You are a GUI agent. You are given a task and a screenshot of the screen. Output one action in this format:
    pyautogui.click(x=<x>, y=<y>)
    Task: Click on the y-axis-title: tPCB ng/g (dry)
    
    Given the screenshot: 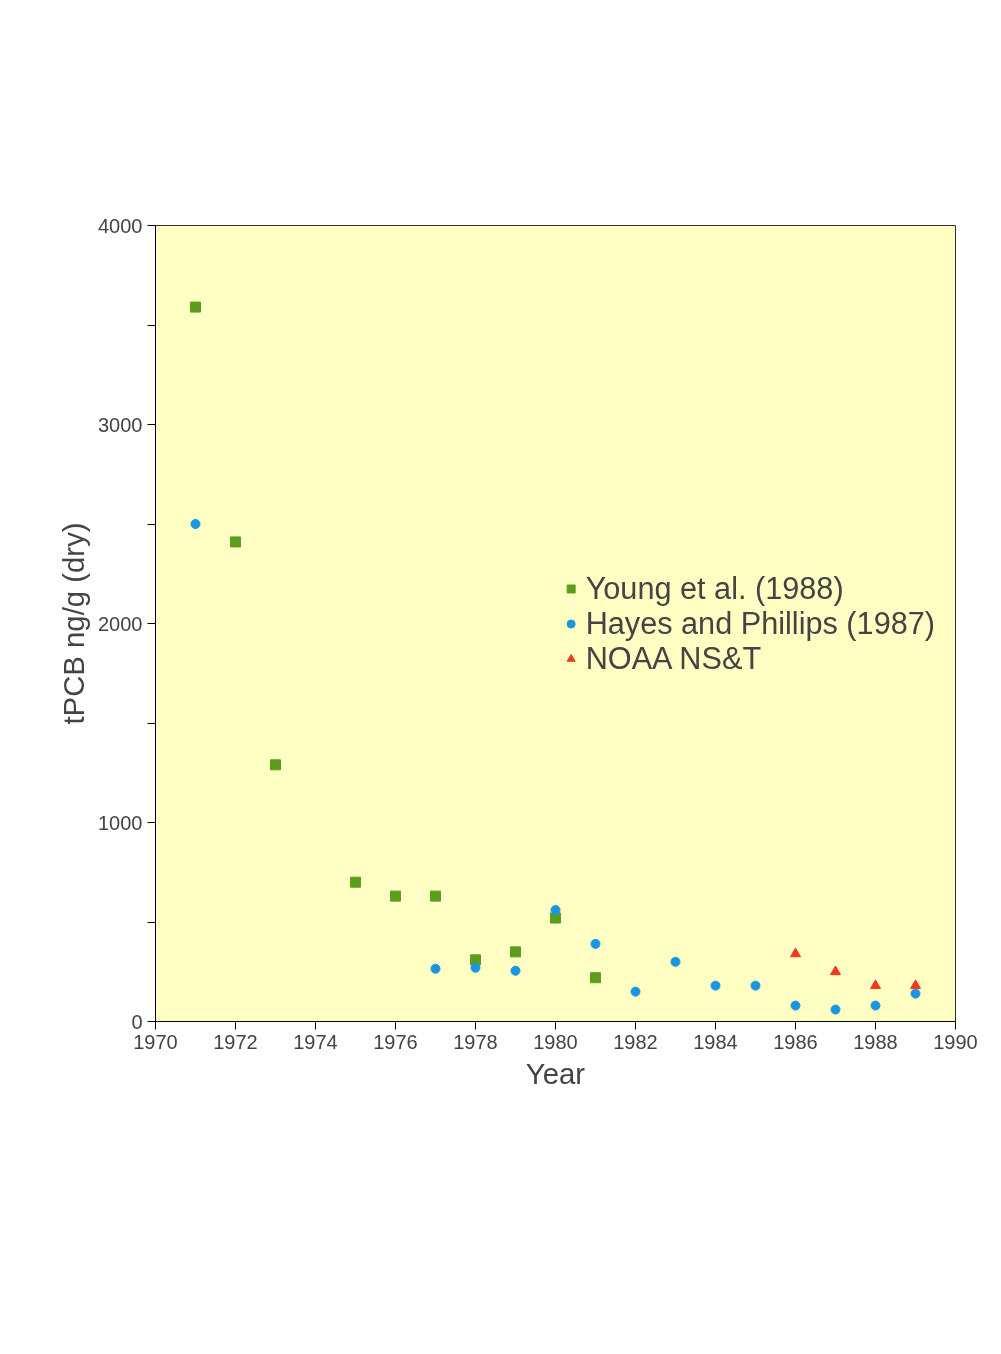 What is the action you would take?
    pyautogui.click(x=74, y=623)
    